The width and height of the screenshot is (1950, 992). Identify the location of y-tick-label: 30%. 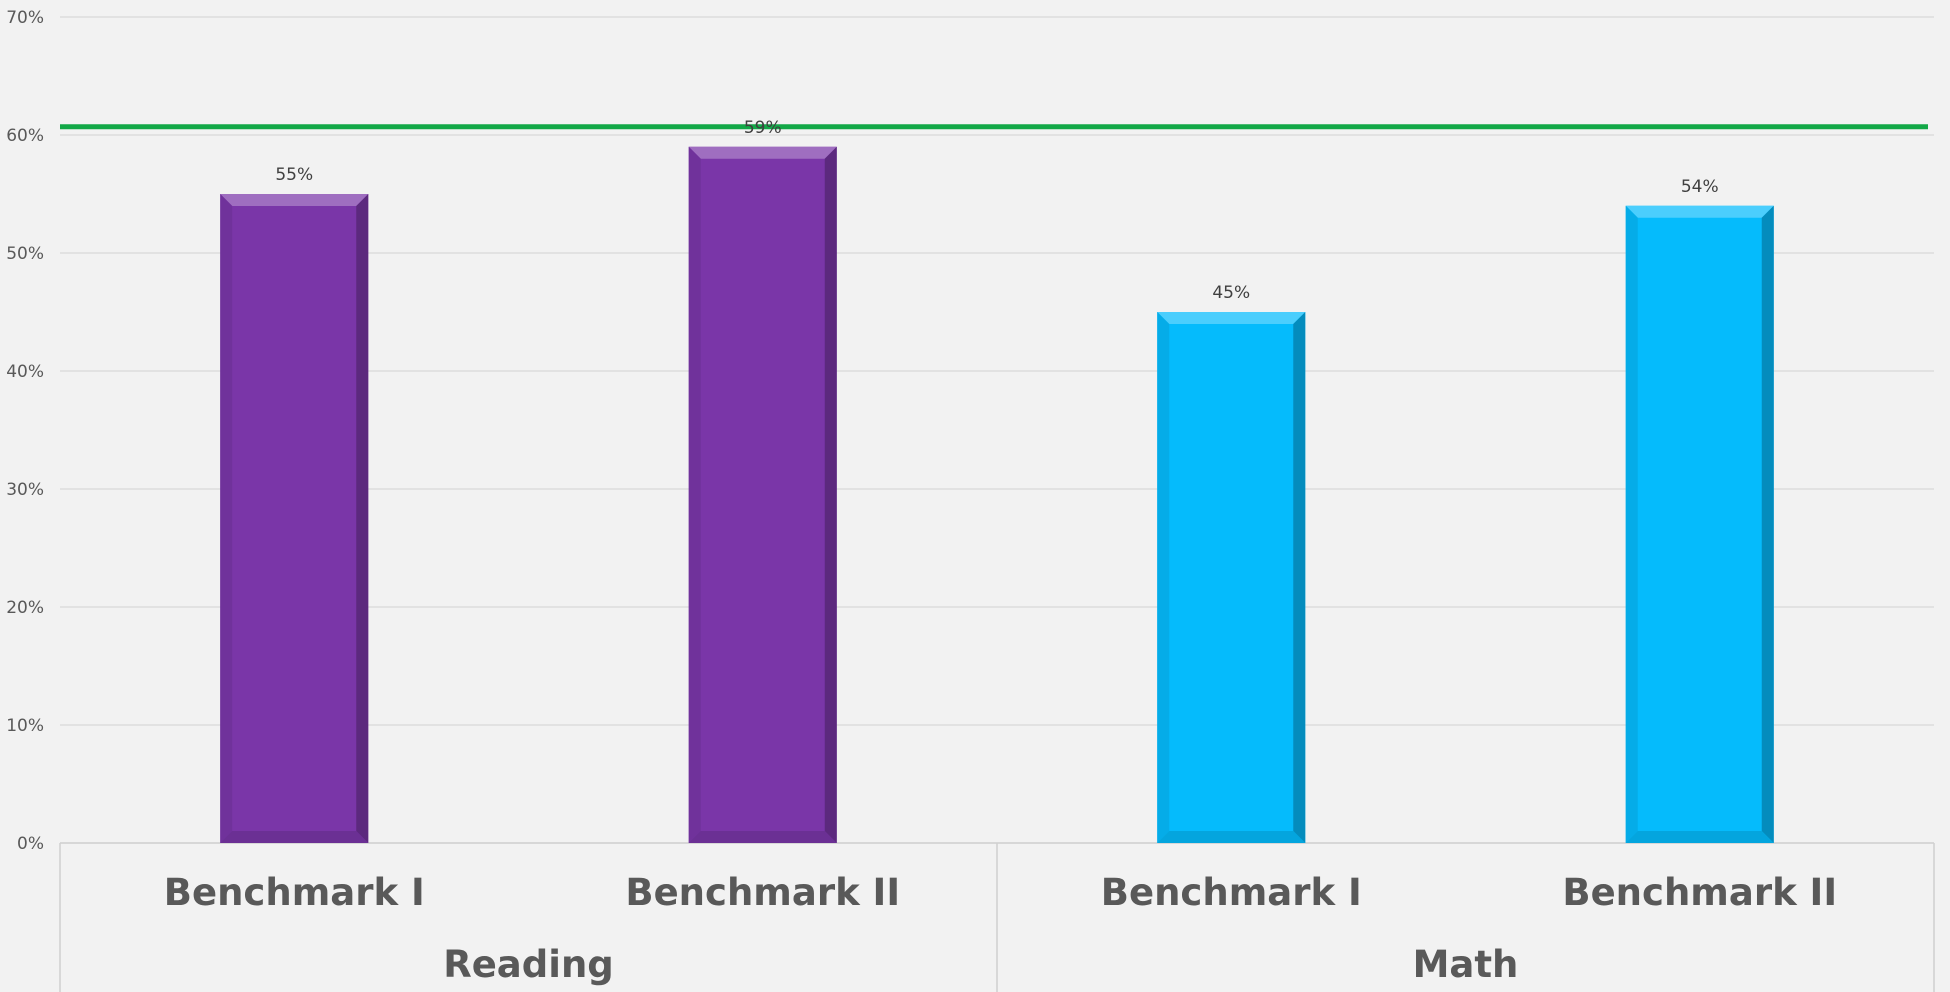
(25, 490).